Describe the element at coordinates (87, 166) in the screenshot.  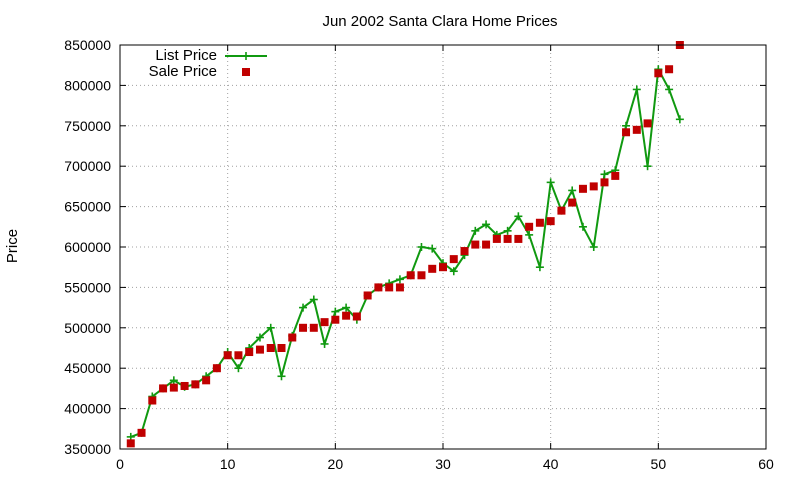
I see `y-tick-label: 700000` at that location.